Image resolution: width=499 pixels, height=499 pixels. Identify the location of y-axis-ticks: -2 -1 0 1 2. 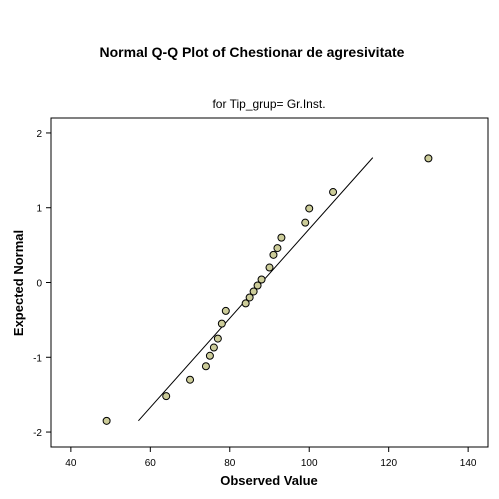
(42, 284).